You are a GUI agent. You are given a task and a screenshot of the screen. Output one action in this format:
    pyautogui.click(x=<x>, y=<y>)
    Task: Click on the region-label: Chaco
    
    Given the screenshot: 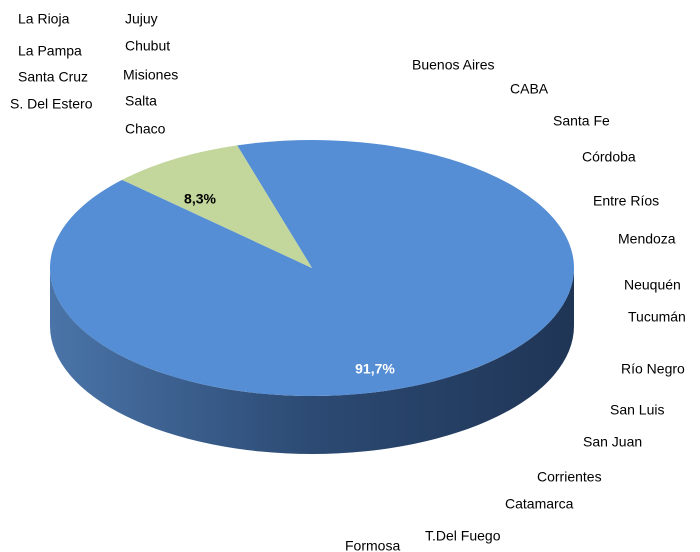 What is the action you would take?
    pyautogui.click(x=145, y=129)
    